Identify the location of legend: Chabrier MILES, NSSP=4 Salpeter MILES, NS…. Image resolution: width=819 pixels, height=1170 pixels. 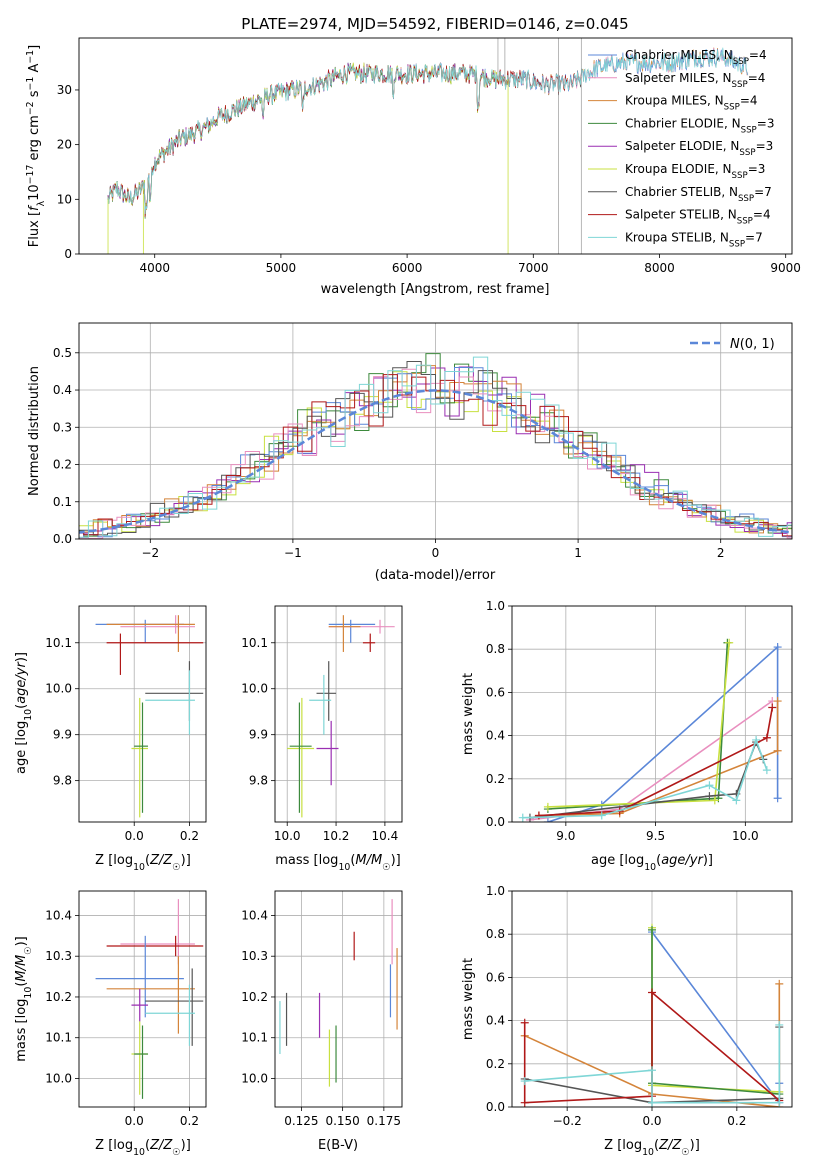
(681, 148).